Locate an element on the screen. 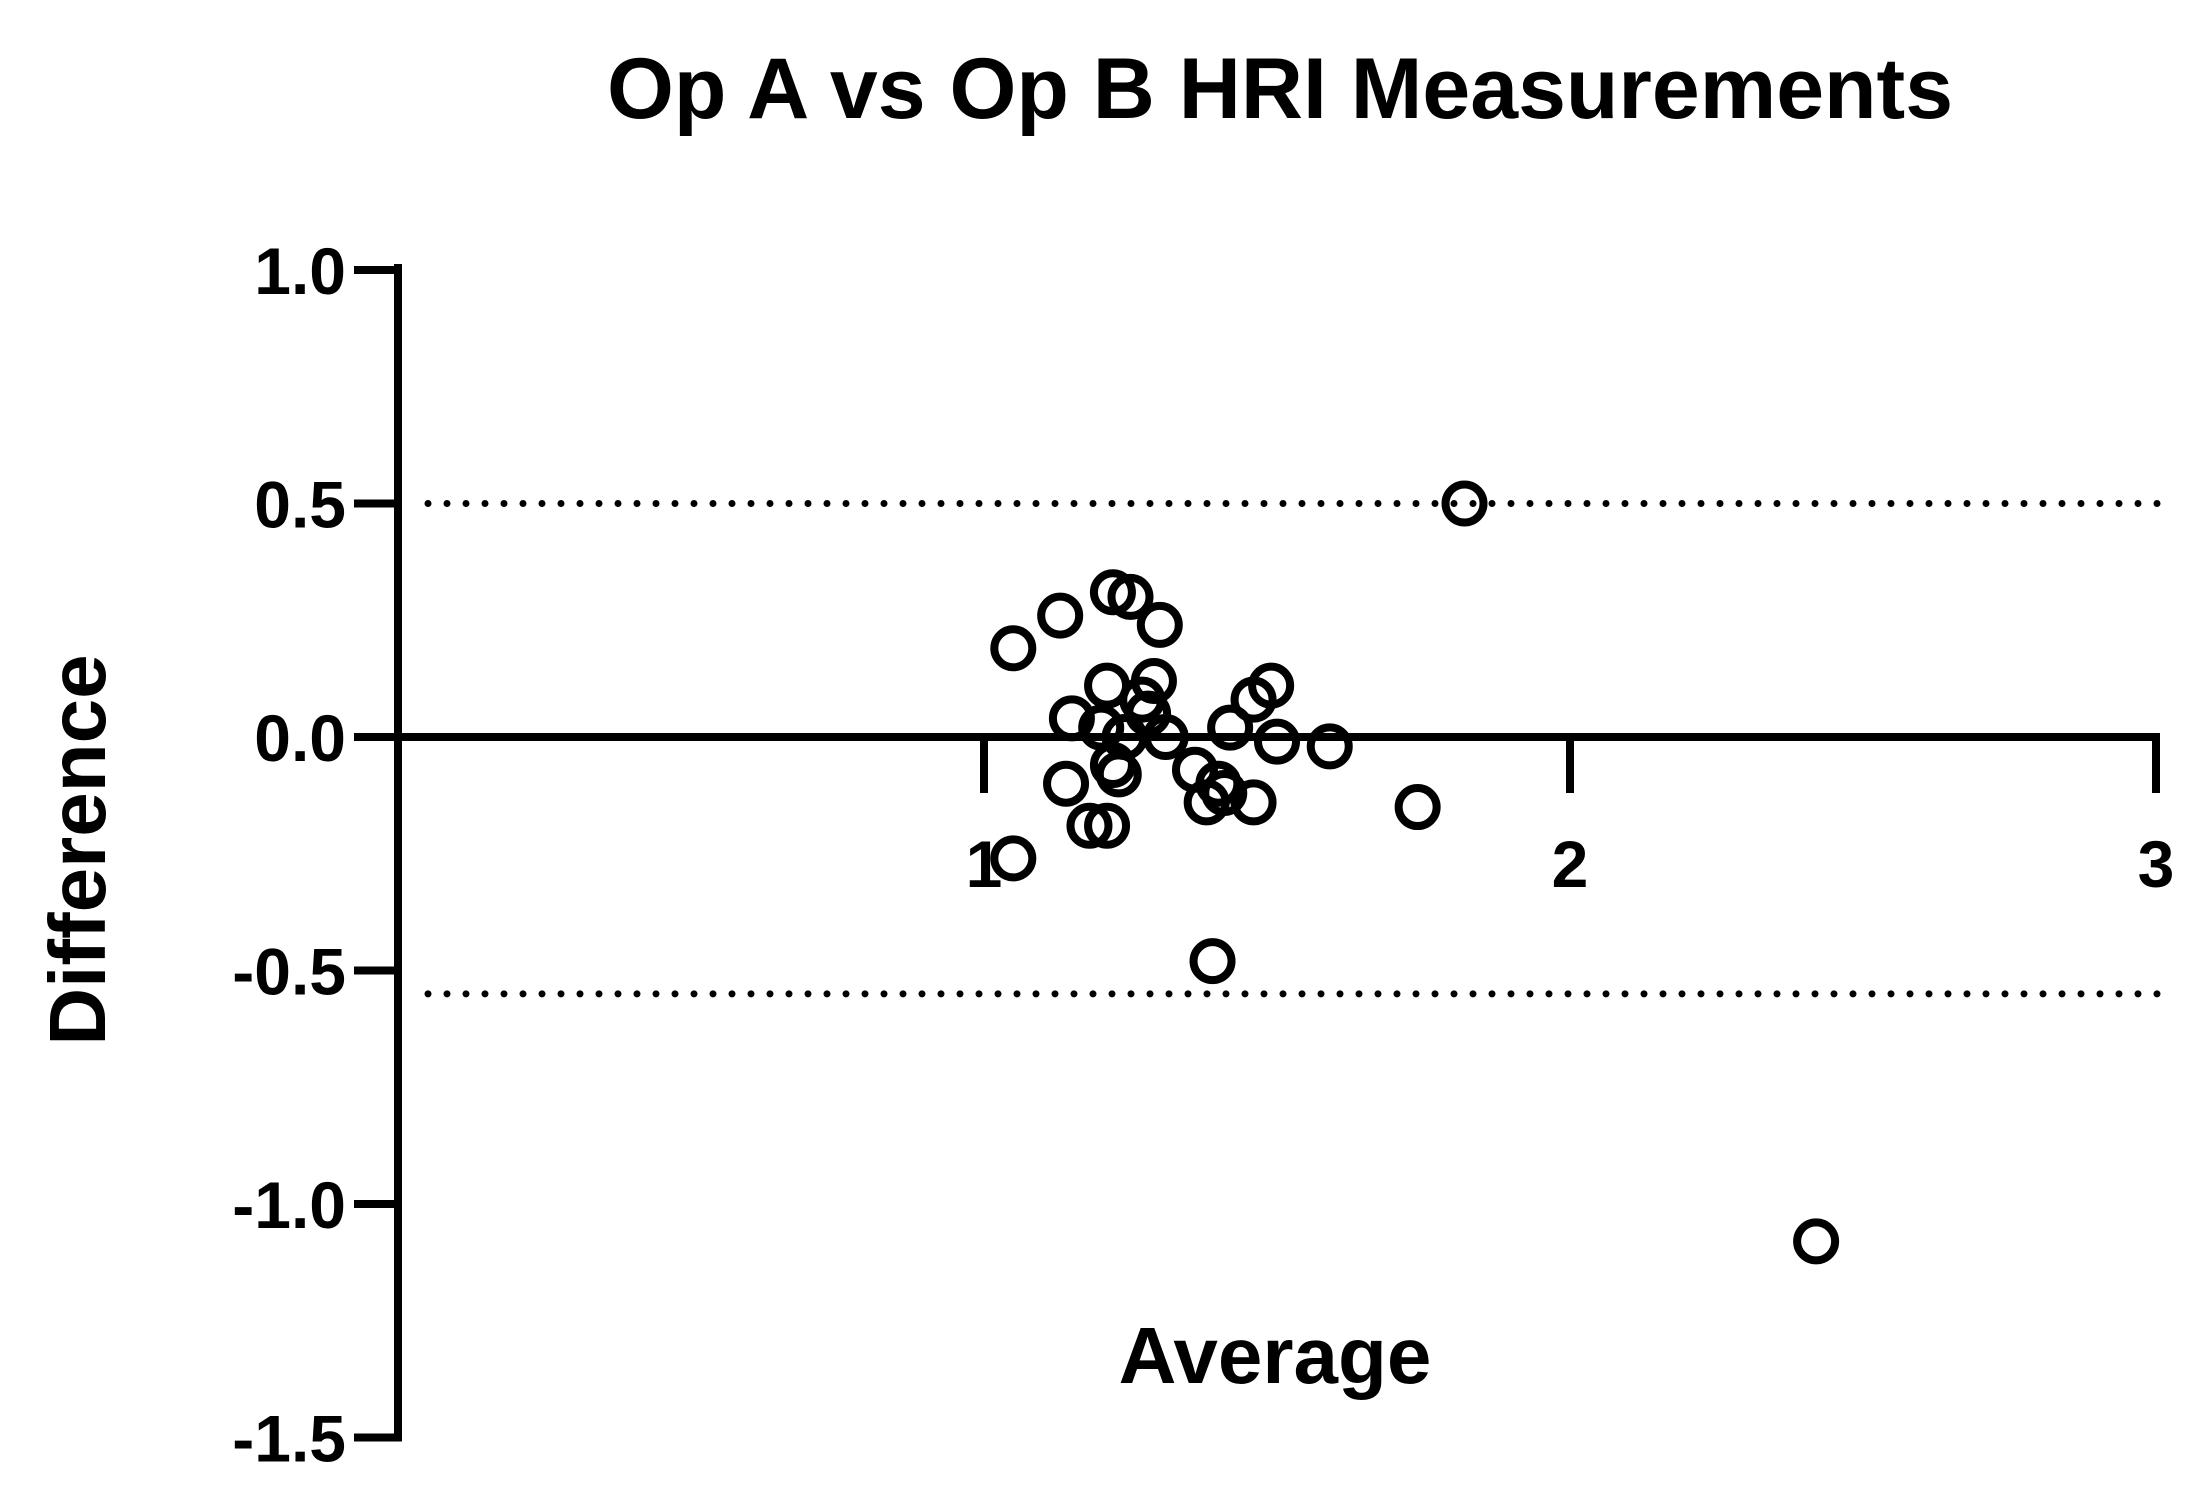 The width and height of the screenshot is (2200, 1493). y-tick-label: -1.5 is located at coordinates (289, 1439).